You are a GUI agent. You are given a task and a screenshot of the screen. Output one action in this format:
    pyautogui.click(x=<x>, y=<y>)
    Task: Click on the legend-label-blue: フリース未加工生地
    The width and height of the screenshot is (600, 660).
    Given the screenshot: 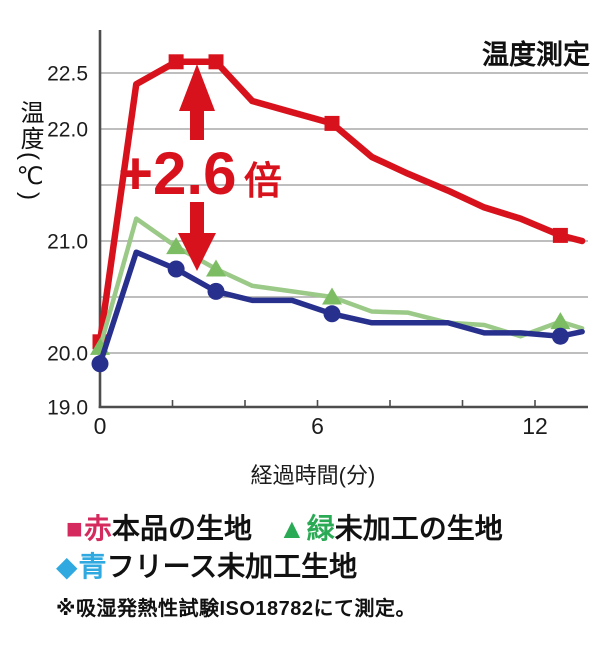 What is the action you would take?
    pyautogui.click(x=232, y=566)
    